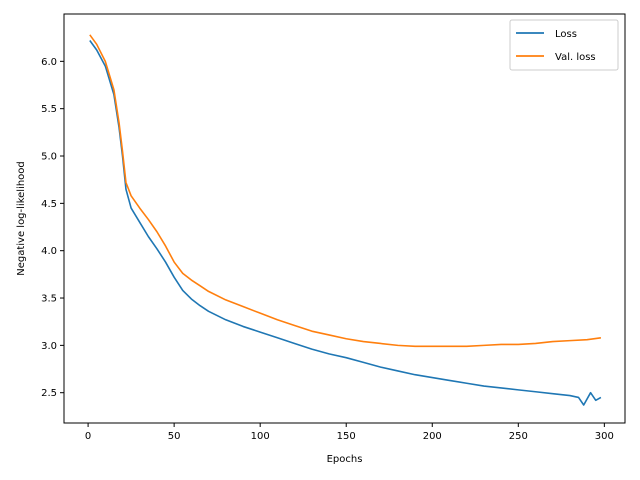 This screenshot has width=640, height=480. I want to click on x-axis-label: Epochs, so click(345, 459).